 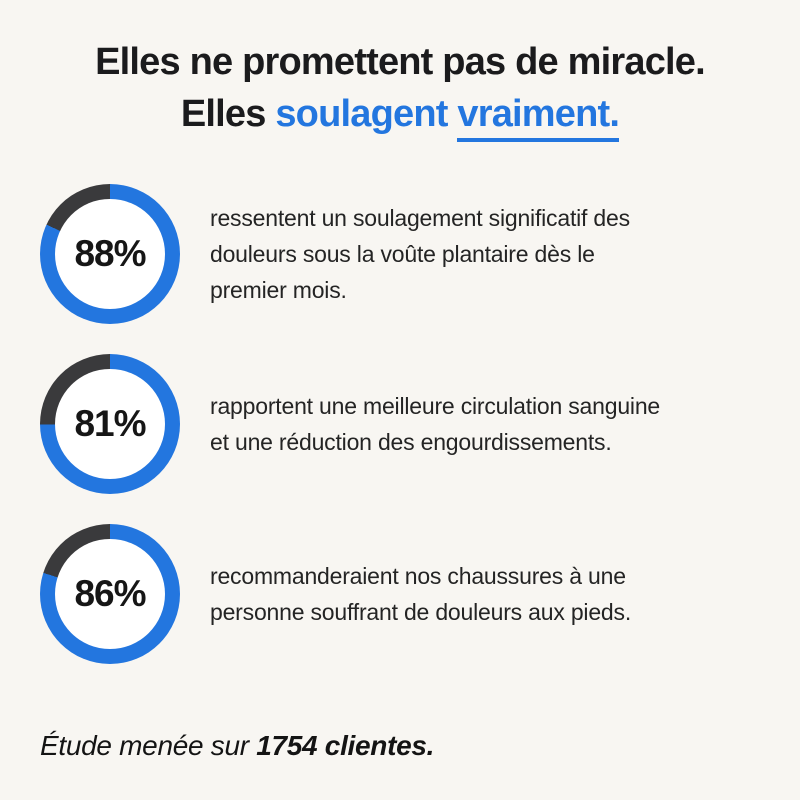 I want to click on title-line-2: Elles soulagent vraiment., so click(x=400, y=115).